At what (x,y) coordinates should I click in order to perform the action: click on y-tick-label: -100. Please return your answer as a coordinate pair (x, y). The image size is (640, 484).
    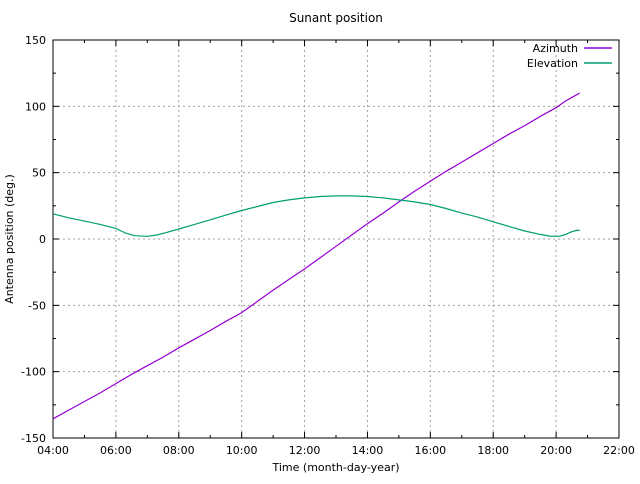
    Looking at the image, I should click on (33, 372).